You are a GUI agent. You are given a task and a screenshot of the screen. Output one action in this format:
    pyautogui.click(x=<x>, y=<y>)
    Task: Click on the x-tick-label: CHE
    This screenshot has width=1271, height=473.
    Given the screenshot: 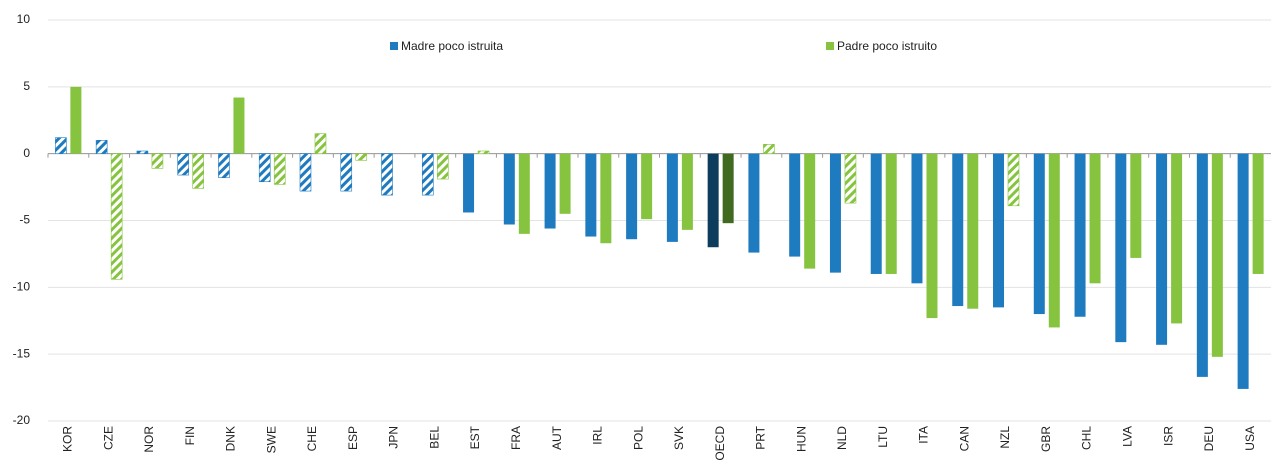 What is the action you would take?
    pyautogui.click(x=312, y=438)
    